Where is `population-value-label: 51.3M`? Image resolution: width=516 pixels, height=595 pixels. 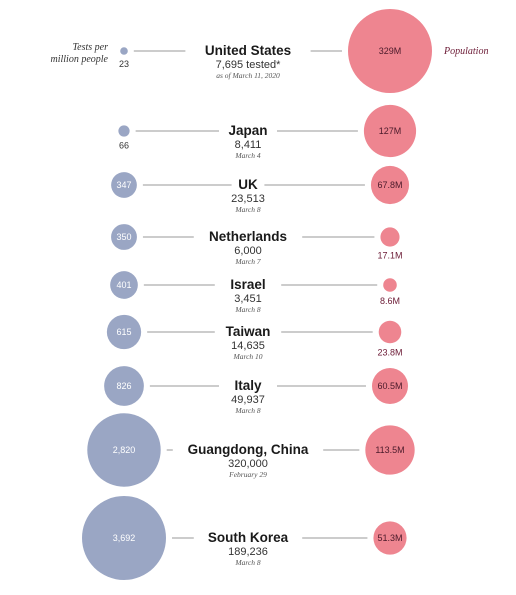 population-value-label: 51.3M is located at coordinates (389, 538).